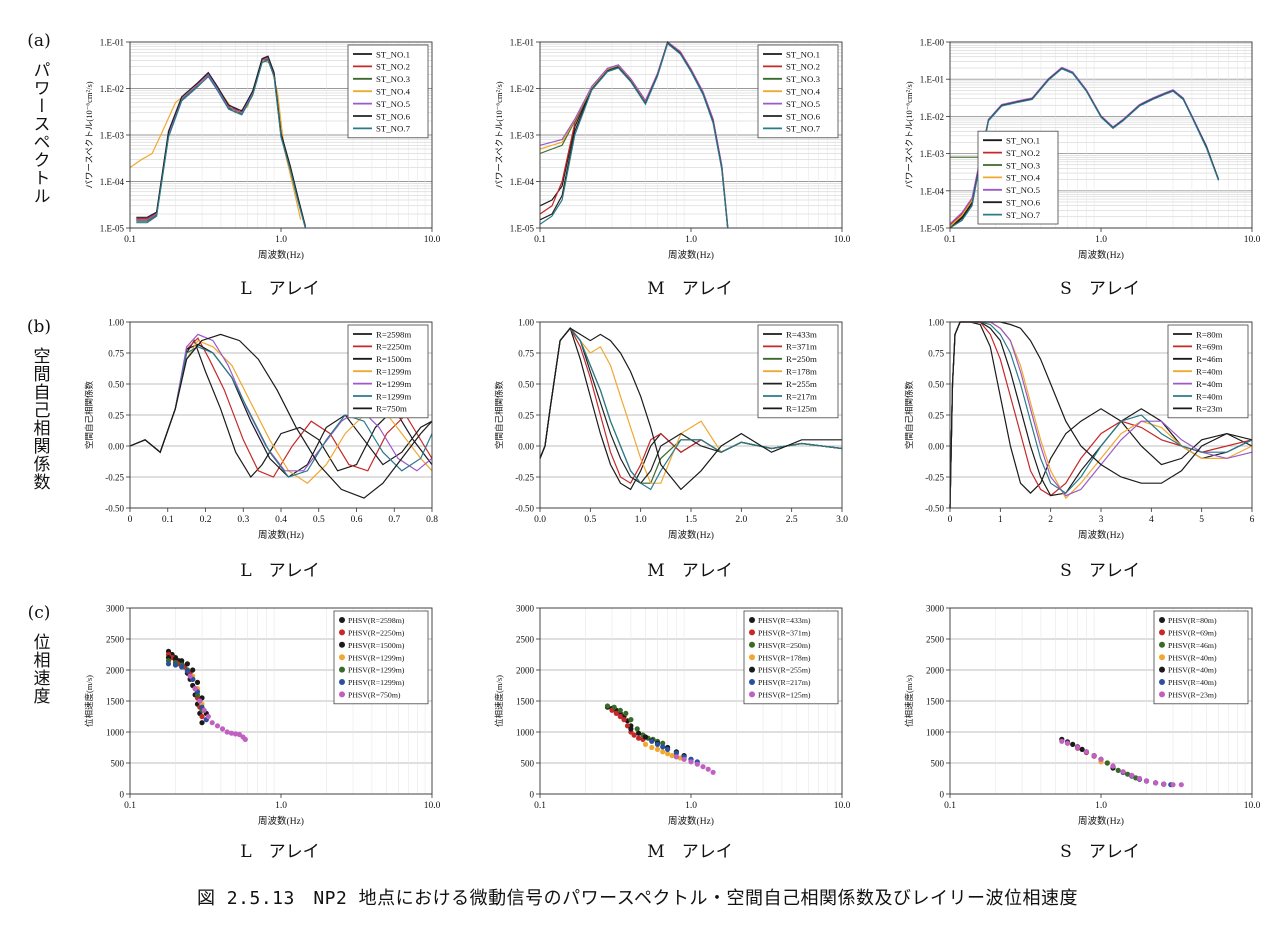  What do you see at coordinates (526, 354) in the screenshot?
I see `y-tick-label: 0.75` at bounding box center [526, 354].